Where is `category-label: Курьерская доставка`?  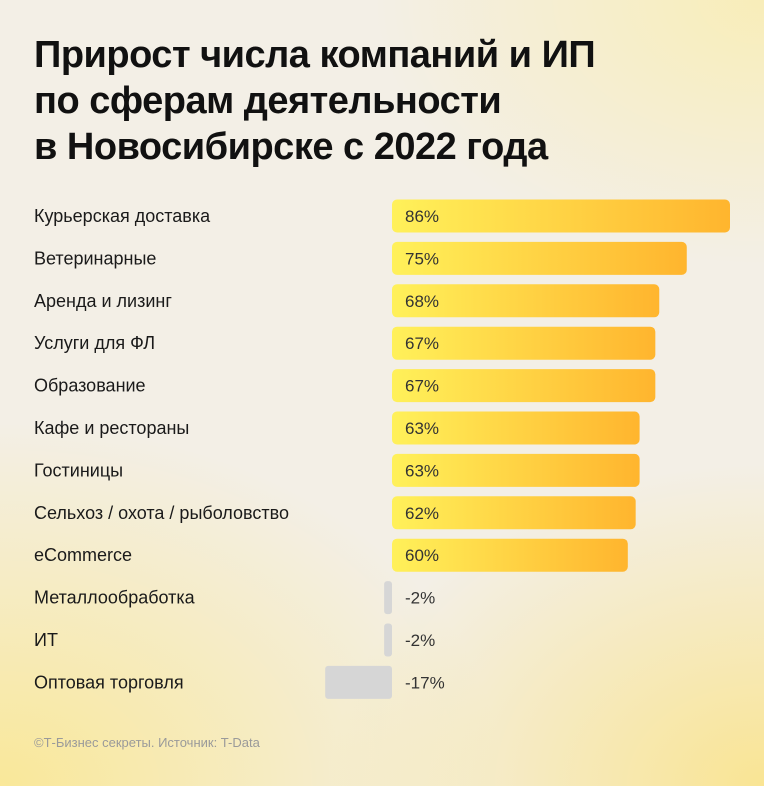
category-label: Курьерская доставка is located at coordinates (122, 216).